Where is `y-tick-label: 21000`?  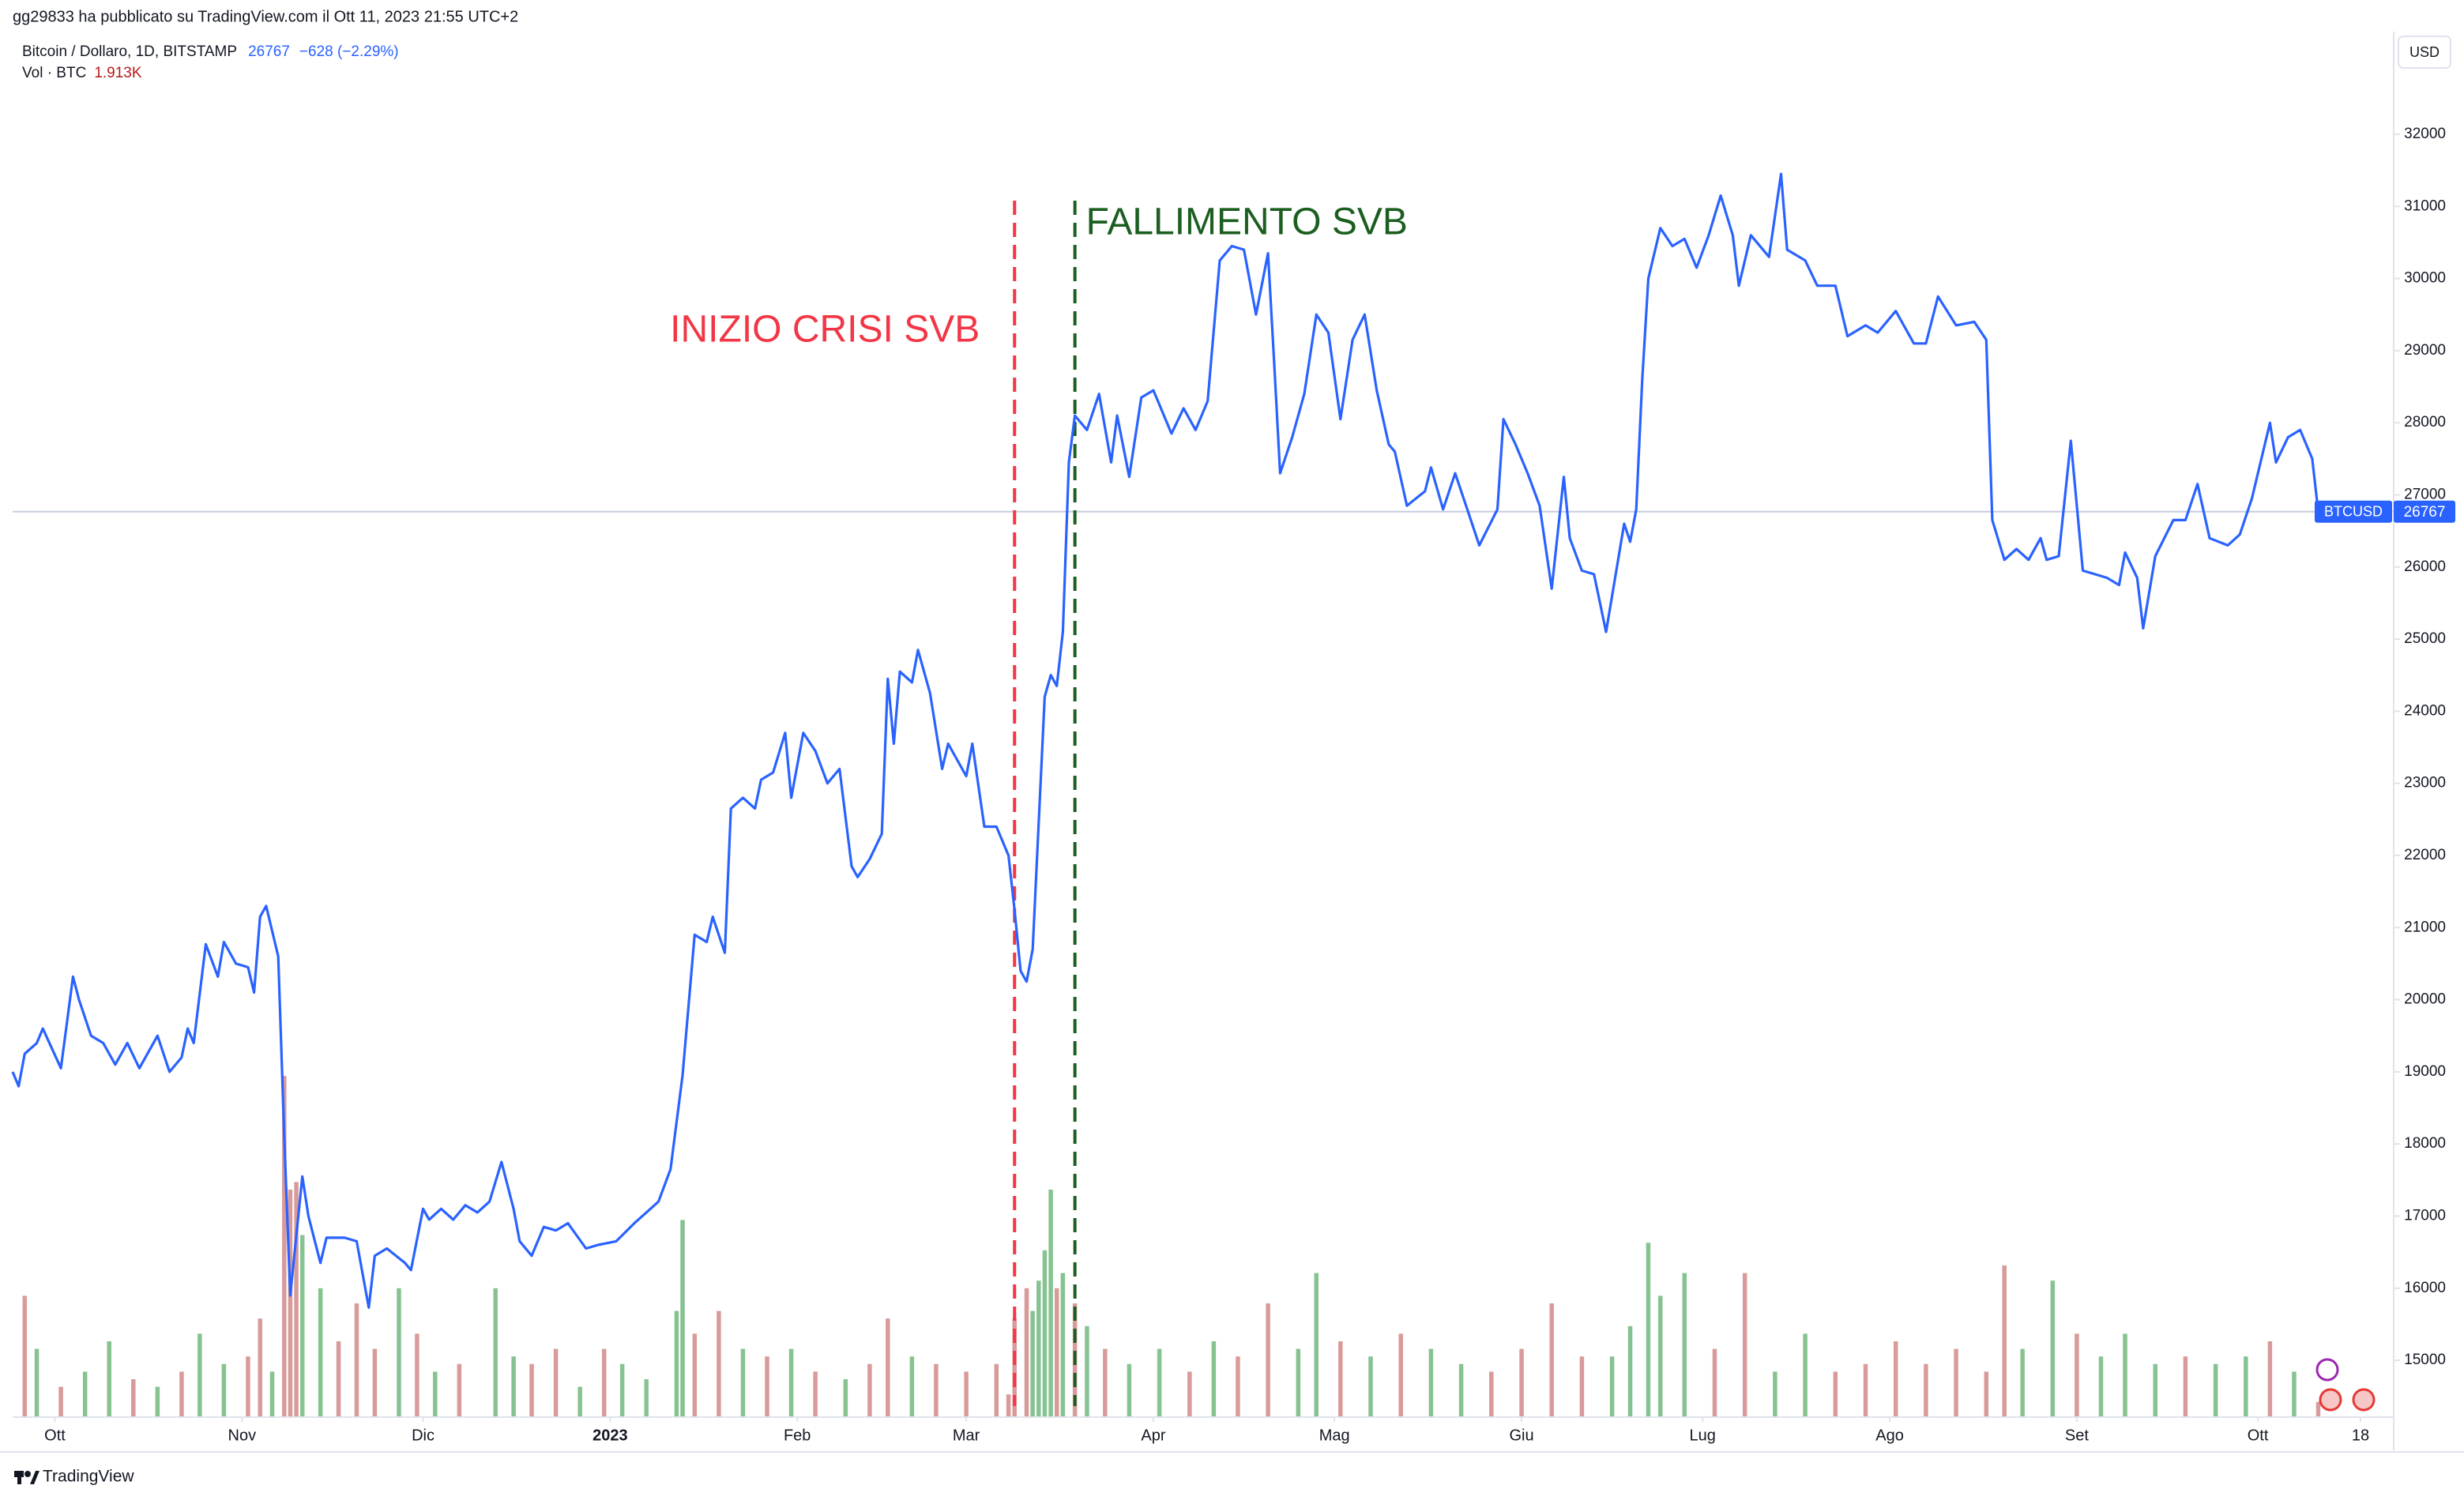 y-tick-label: 21000 is located at coordinates (2425, 927).